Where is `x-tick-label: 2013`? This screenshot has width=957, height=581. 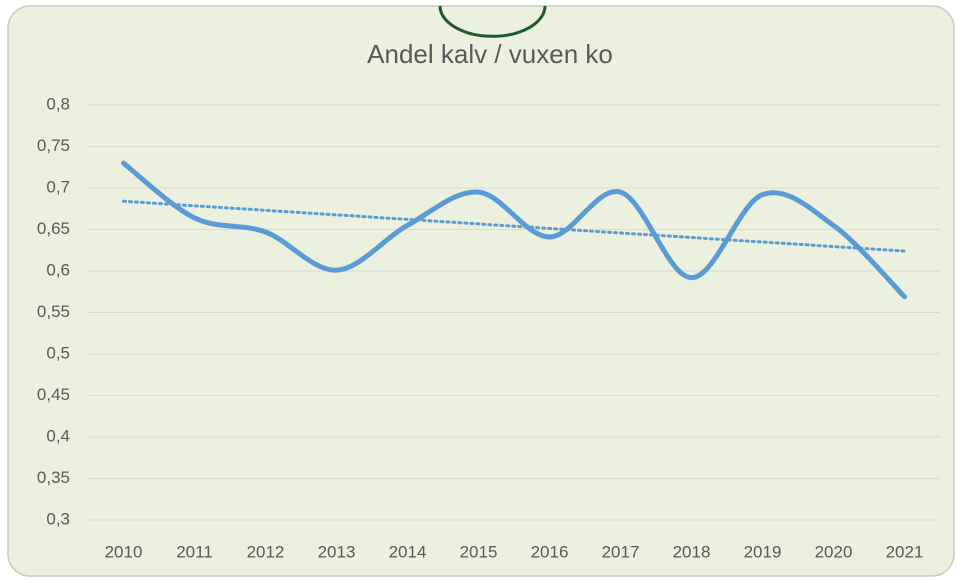
x-tick-label: 2013 is located at coordinates (337, 551).